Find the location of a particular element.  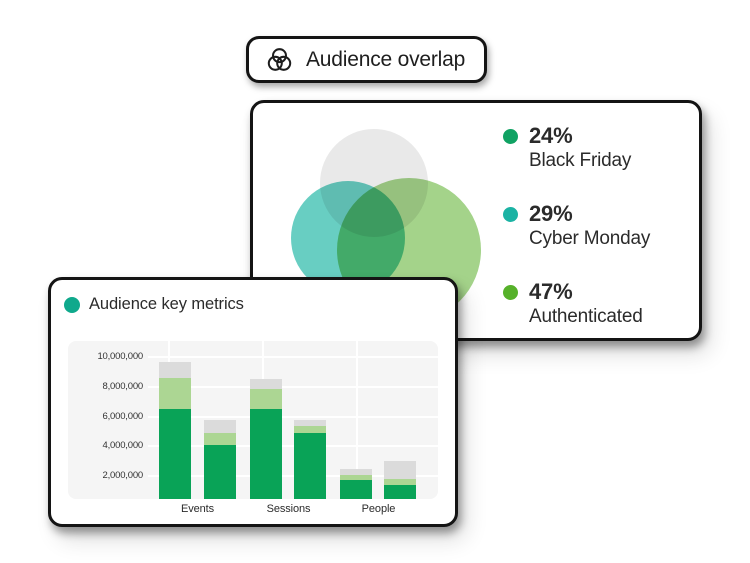

badge-label: Audience overlap is located at coordinates (386, 59).